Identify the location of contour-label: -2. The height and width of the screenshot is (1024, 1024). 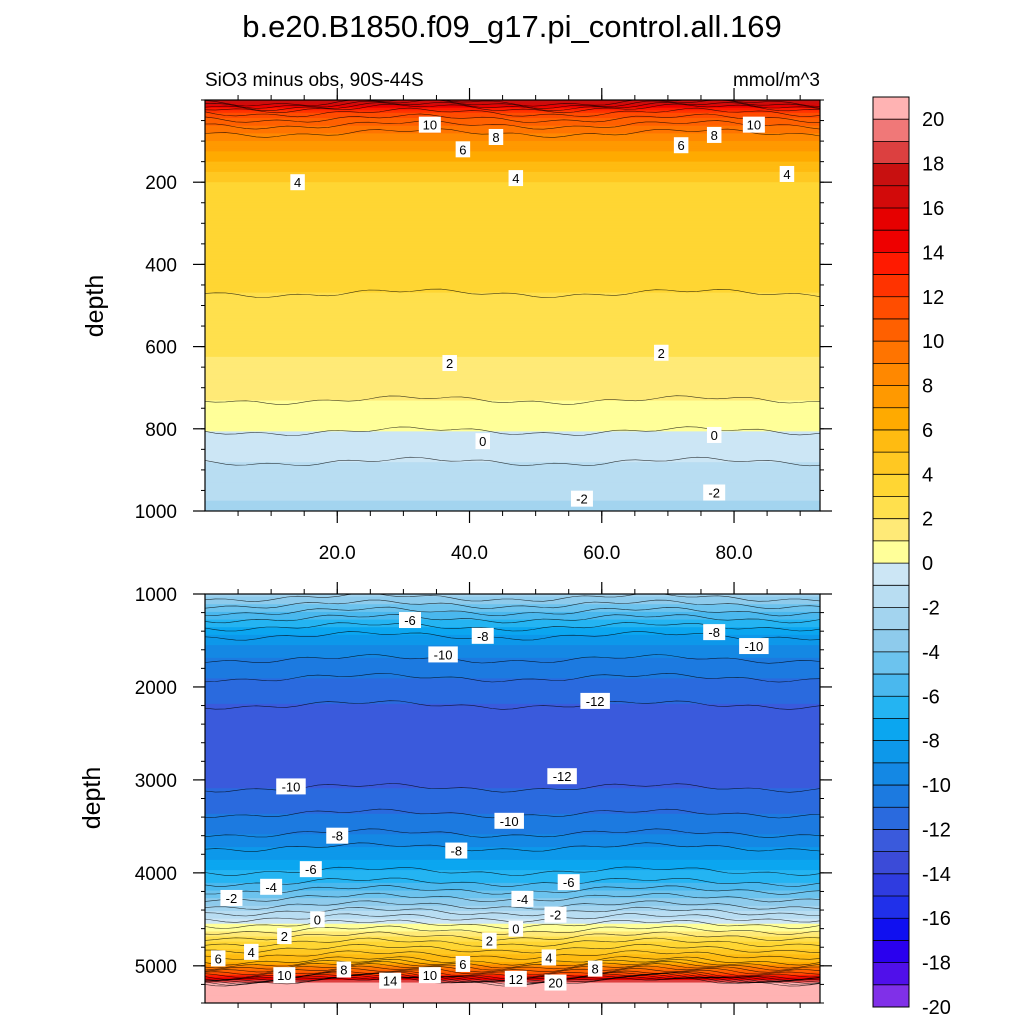
(232, 898).